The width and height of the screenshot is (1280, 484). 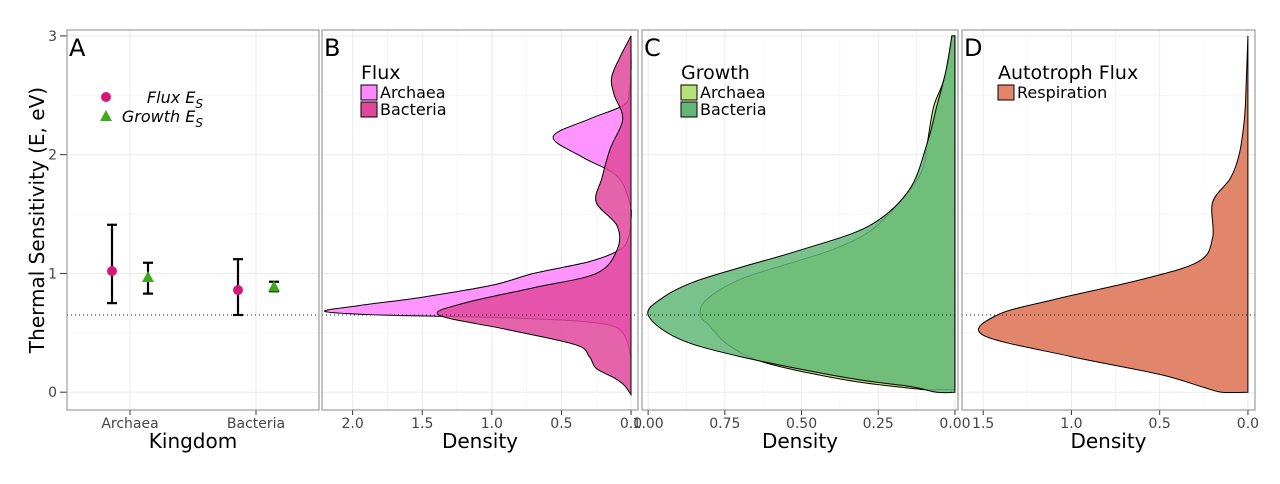 I want to click on x-tick-label: Archaea, so click(x=129, y=424).